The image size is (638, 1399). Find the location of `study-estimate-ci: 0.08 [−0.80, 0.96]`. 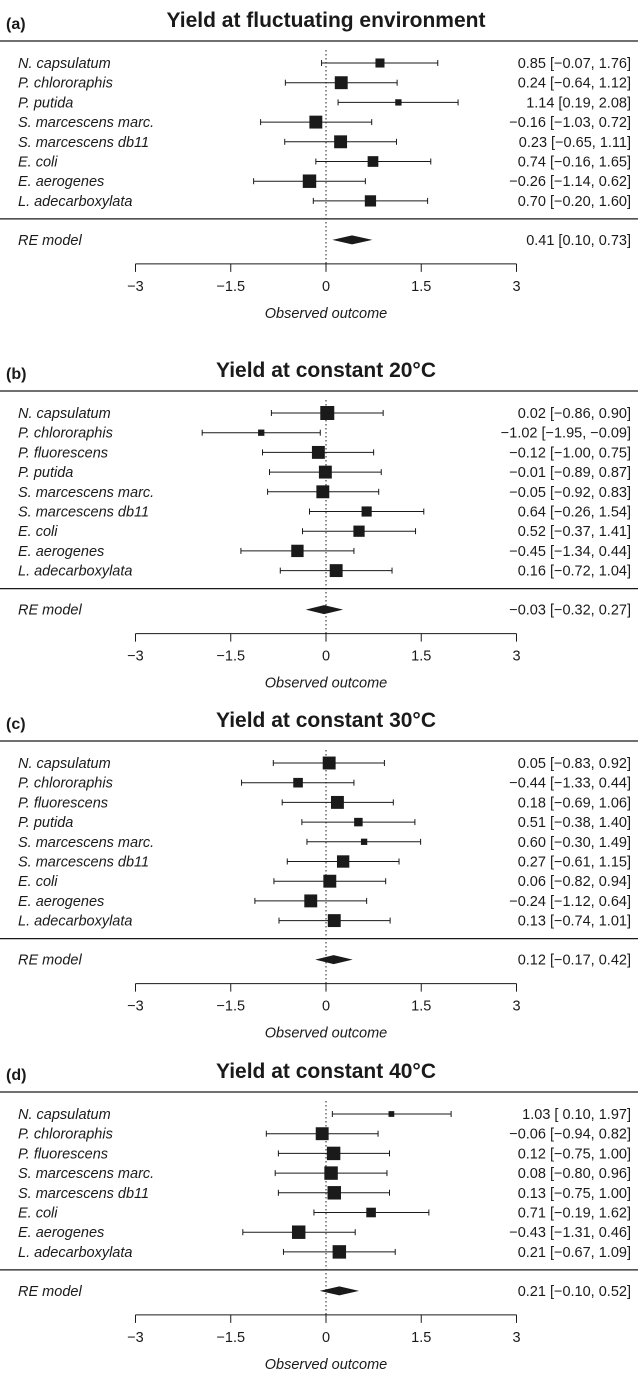

study-estimate-ci: 0.08 [−0.80, 0.96] is located at coordinates (574, 1174).